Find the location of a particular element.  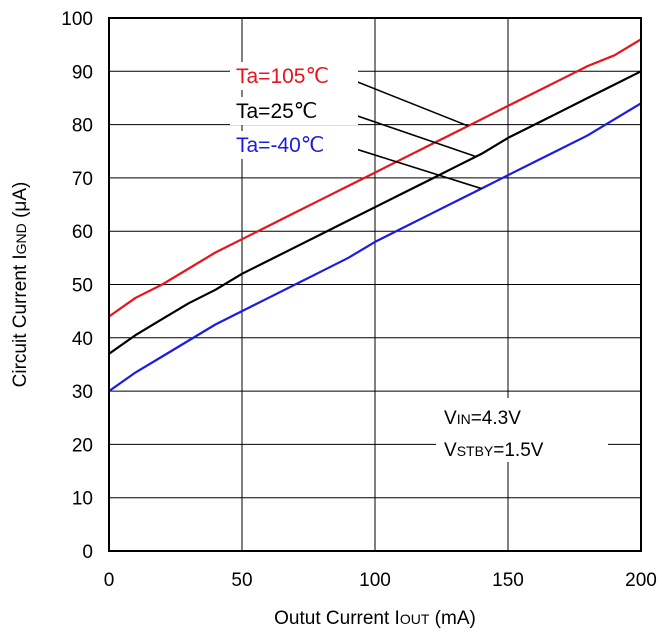

y-tick-label: 70 is located at coordinates (82, 179).